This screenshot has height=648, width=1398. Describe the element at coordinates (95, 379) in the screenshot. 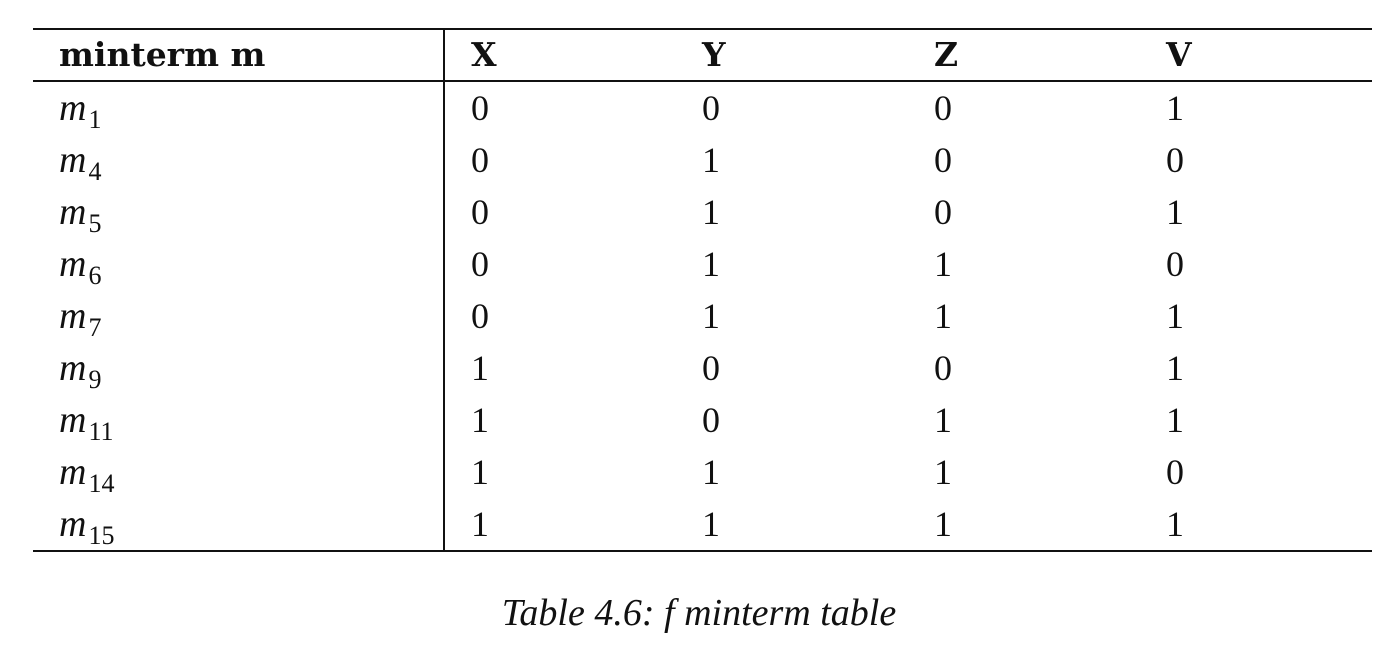

I see `minterm-index: 9` at that location.